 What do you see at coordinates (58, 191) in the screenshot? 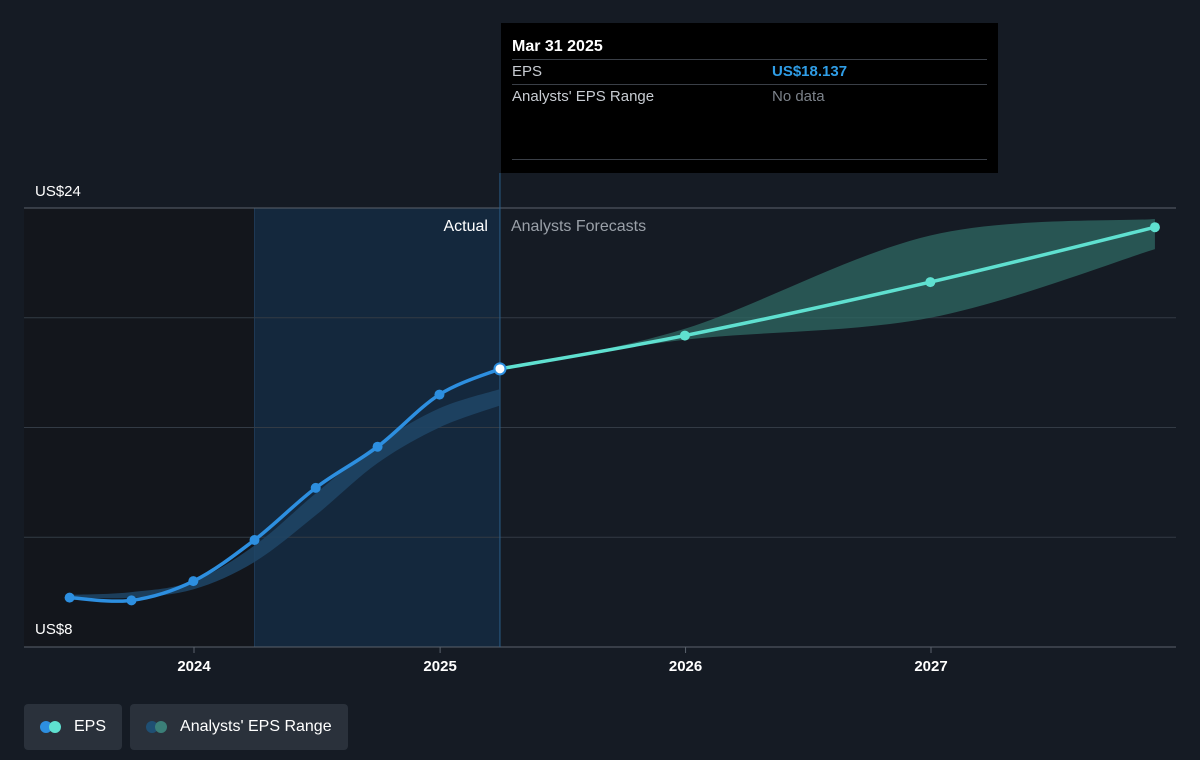
I see `y-label-top: US$24` at bounding box center [58, 191].